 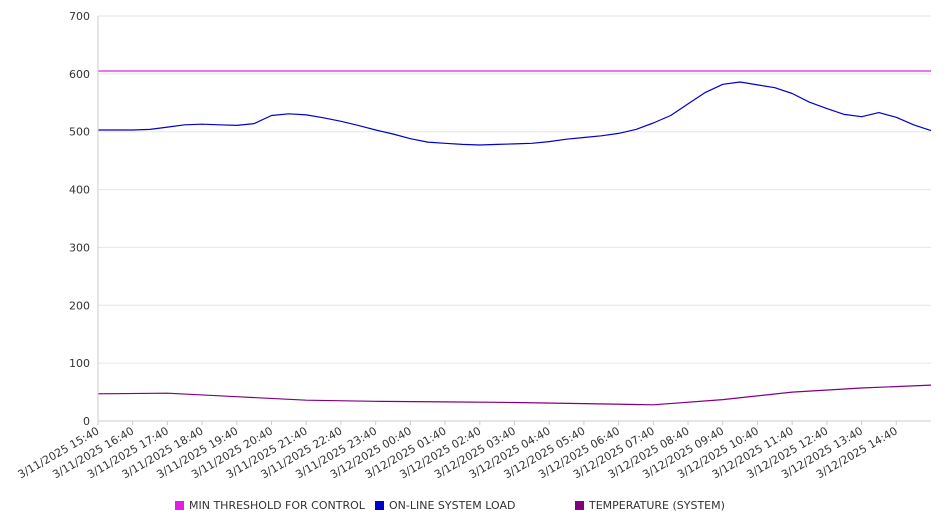 What do you see at coordinates (657, 505) in the screenshot?
I see `legend-label-temperature: TEMPERATURE (SYSTEM)` at bounding box center [657, 505].